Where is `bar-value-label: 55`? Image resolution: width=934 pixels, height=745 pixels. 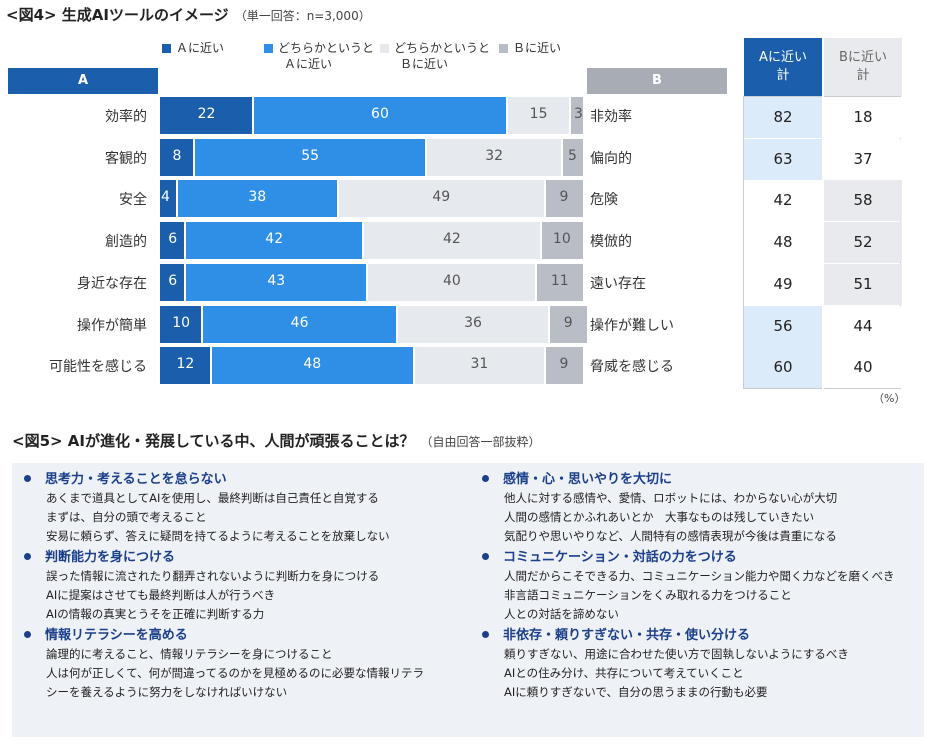
bar-value-label: 55 is located at coordinates (310, 155).